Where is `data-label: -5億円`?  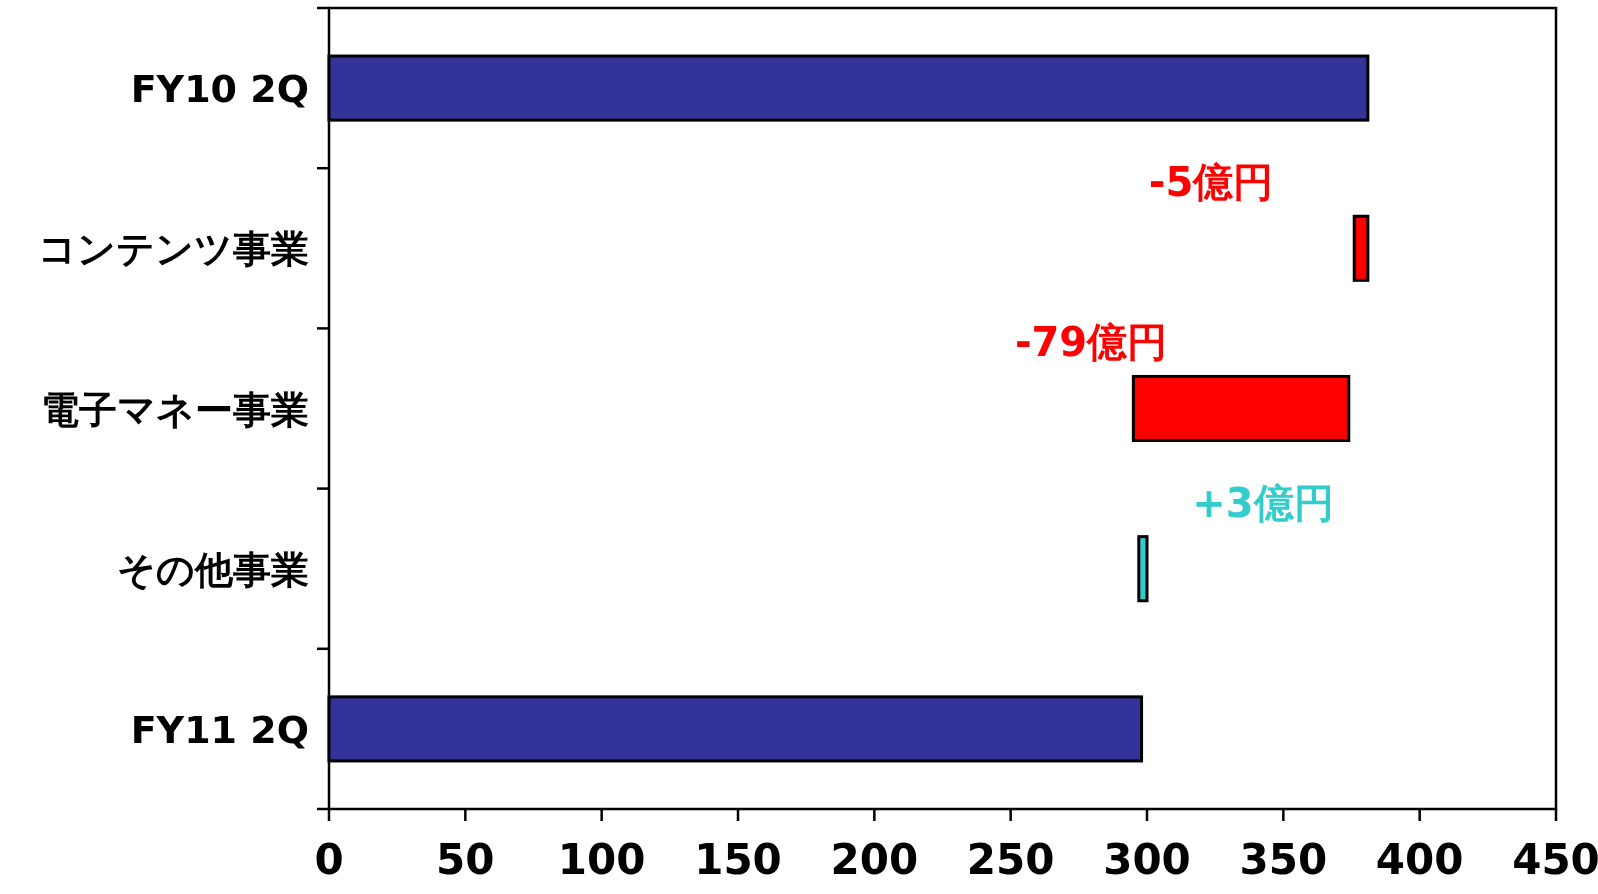 data-label: -5億円 is located at coordinates (1211, 182).